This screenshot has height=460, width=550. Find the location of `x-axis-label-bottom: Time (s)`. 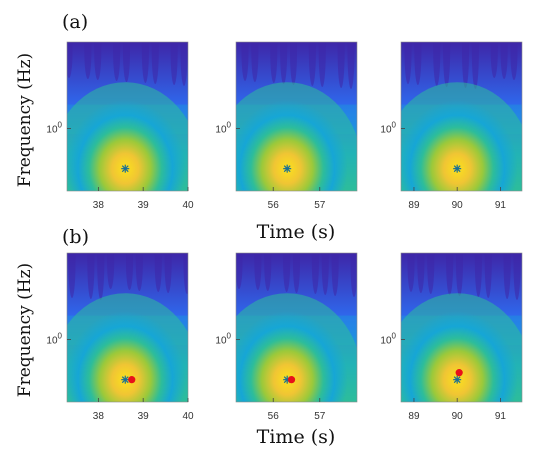

x-axis-label-bottom: Time (s) is located at coordinates (296, 437).